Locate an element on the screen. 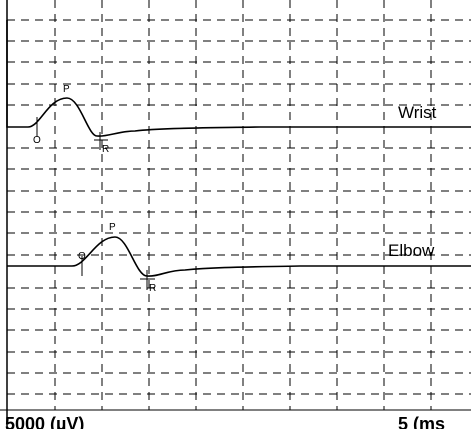 The image size is (471, 429). time-scale: 5 (ms is located at coordinates (421, 421).